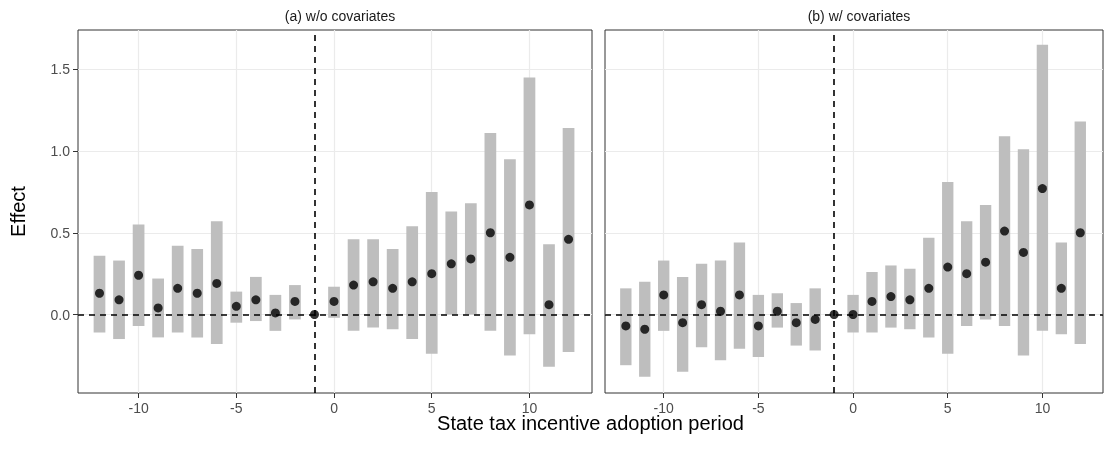  I want to click on x-tick-label: -10, so click(138, 408).